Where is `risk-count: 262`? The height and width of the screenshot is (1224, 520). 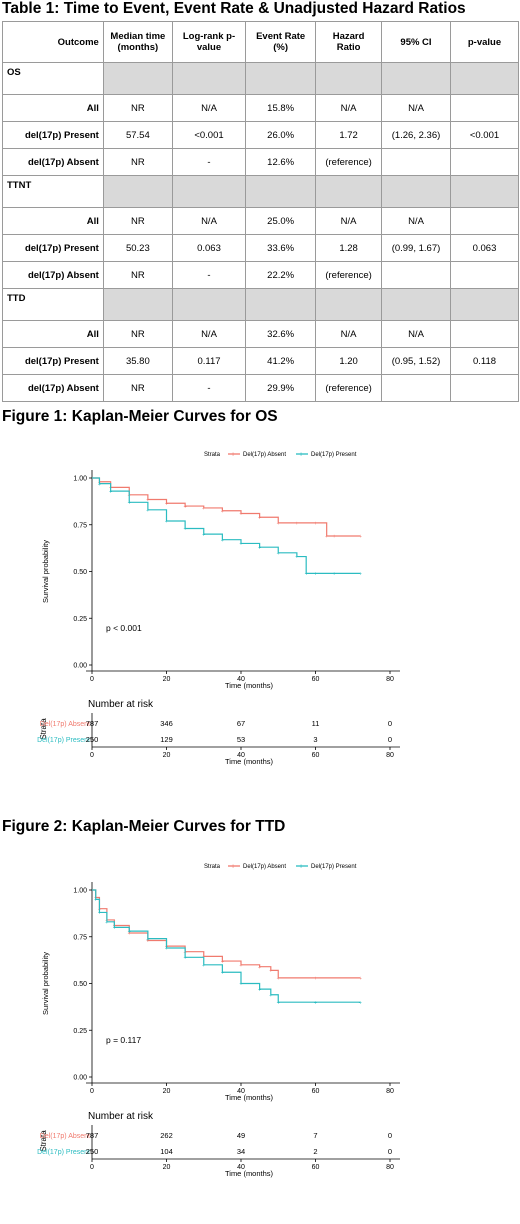
risk-count: 262 is located at coordinates (166, 1135).